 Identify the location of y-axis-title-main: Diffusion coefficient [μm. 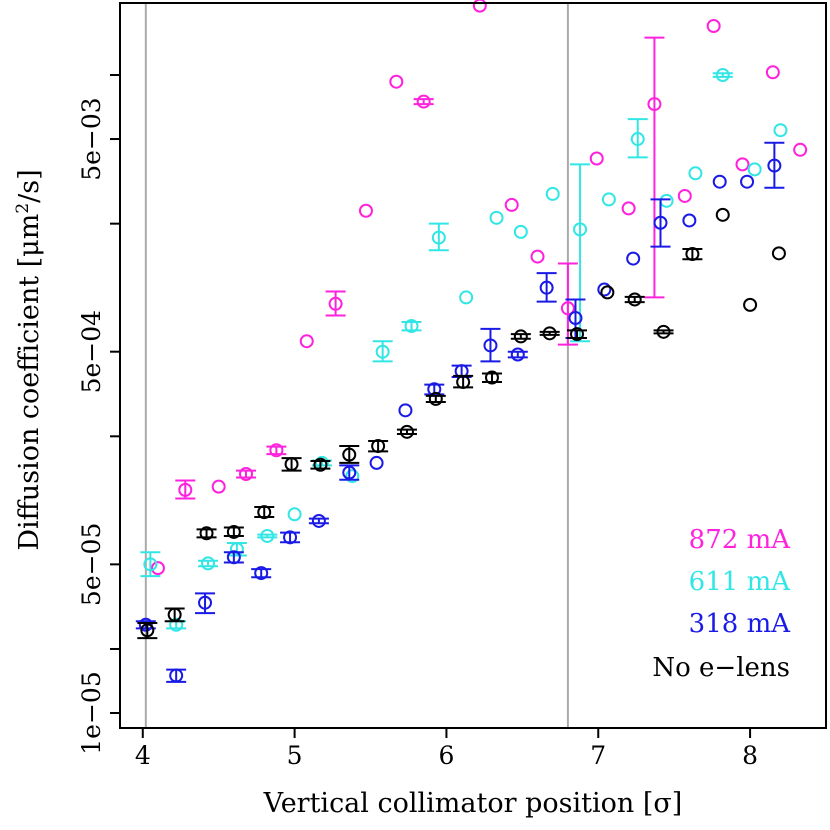
(29, 382).